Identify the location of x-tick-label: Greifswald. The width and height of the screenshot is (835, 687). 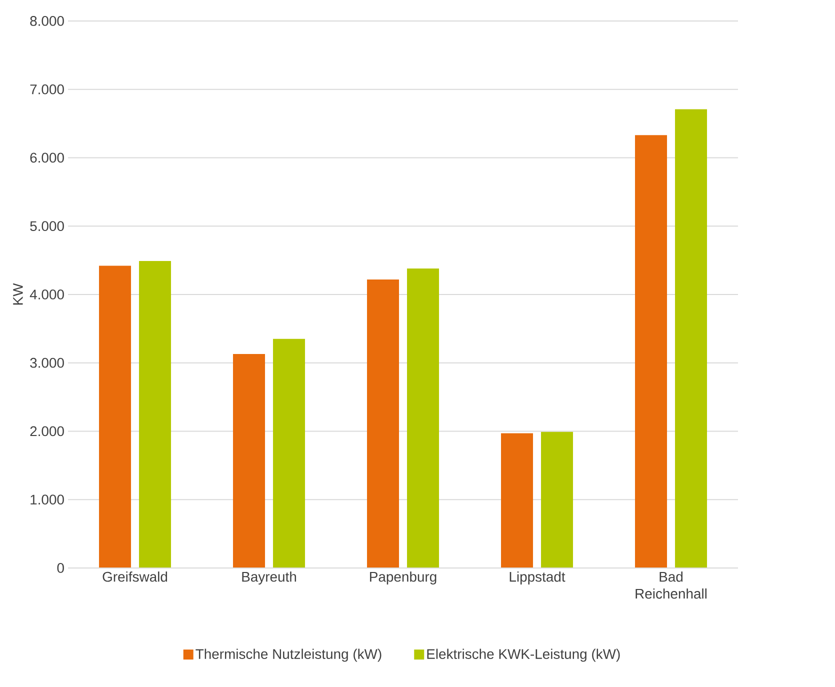
(135, 577).